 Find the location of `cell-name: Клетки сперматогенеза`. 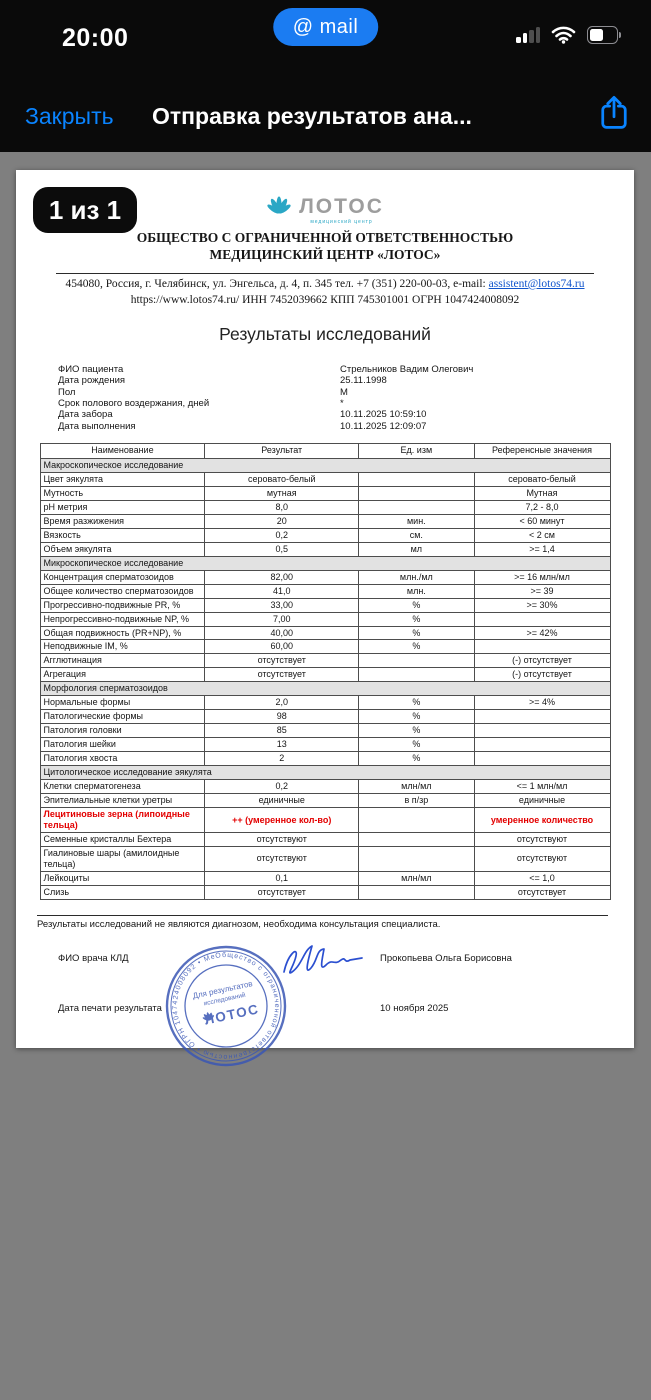

cell-name: Клетки сперматогенеза is located at coordinates (122, 787).